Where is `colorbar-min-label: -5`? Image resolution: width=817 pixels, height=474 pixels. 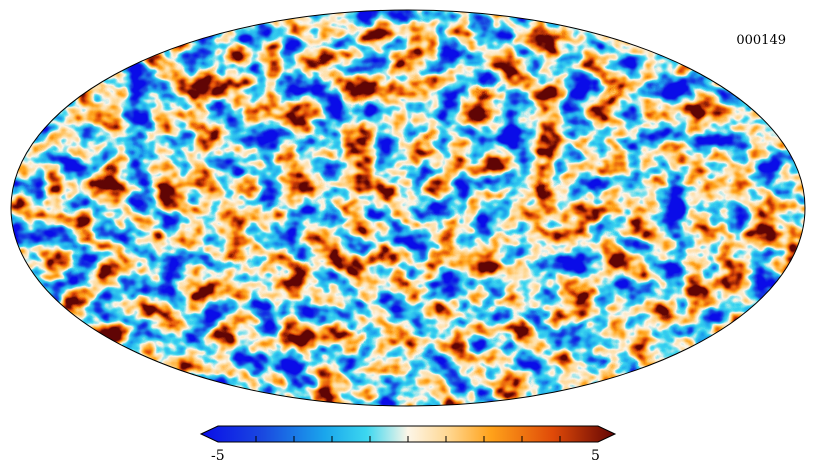 colorbar-min-label: -5 is located at coordinates (218, 456).